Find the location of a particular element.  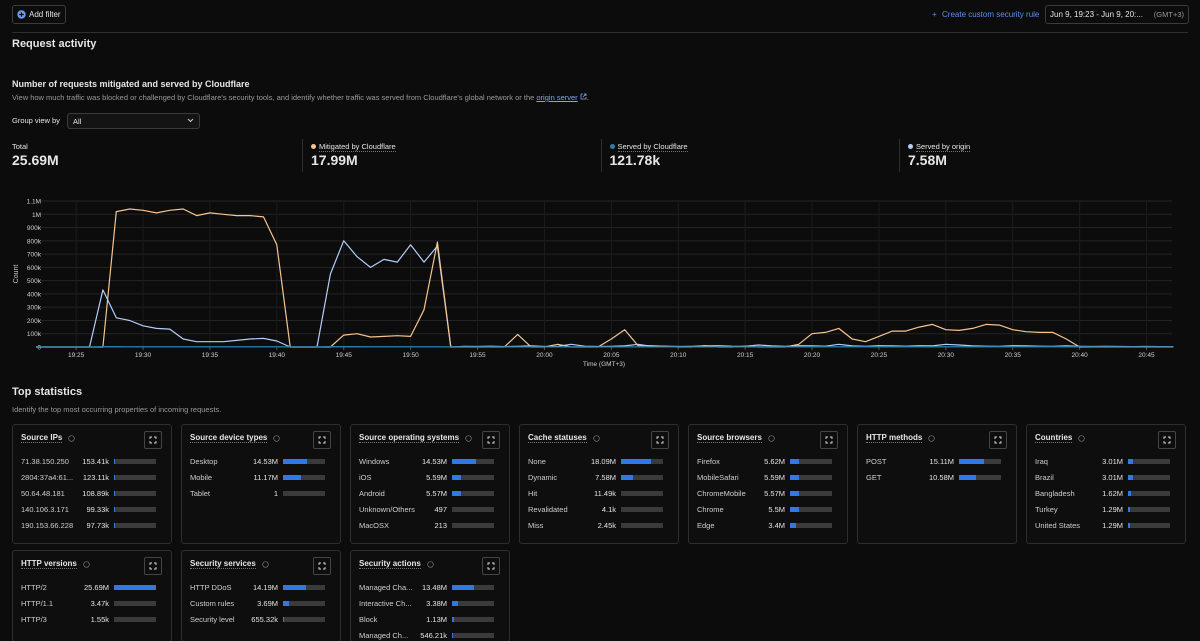

date-picker: Jun 9, 19:23 - Jun 9, 20:... (GMT+3) is located at coordinates (1117, 14).